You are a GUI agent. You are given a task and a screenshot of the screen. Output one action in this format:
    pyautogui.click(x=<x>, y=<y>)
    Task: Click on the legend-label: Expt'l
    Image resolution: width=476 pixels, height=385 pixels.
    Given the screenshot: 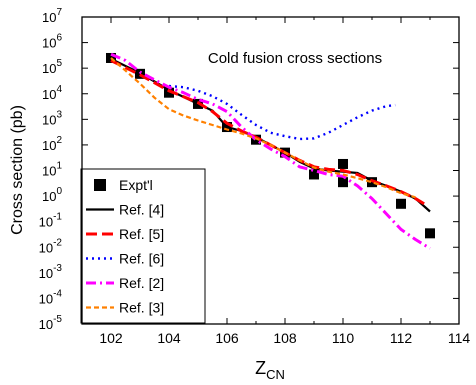 What is the action you would take?
    pyautogui.click(x=136, y=185)
    